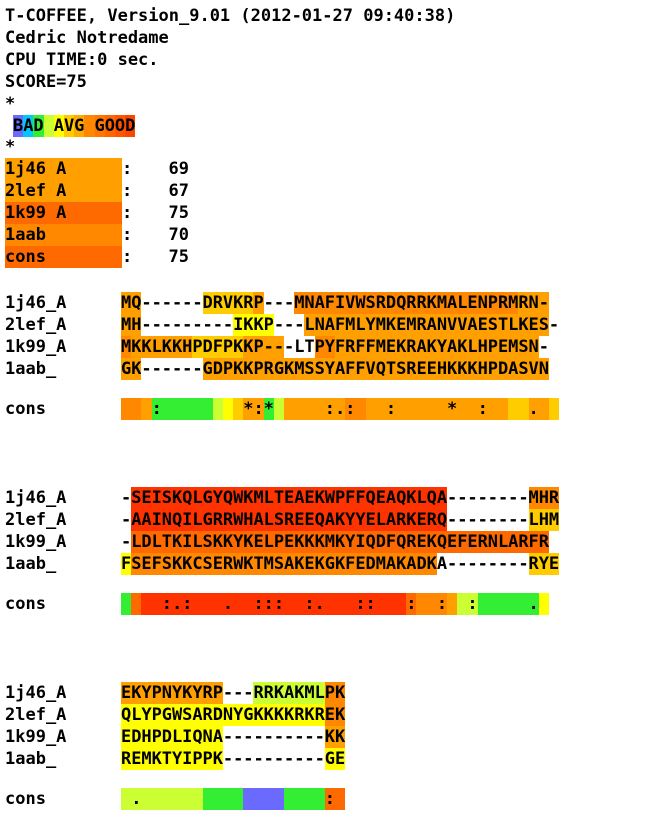  What do you see at coordinates (168, 191) in the screenshot?
I see `score-value: 67` at bounding box center [168, 191].